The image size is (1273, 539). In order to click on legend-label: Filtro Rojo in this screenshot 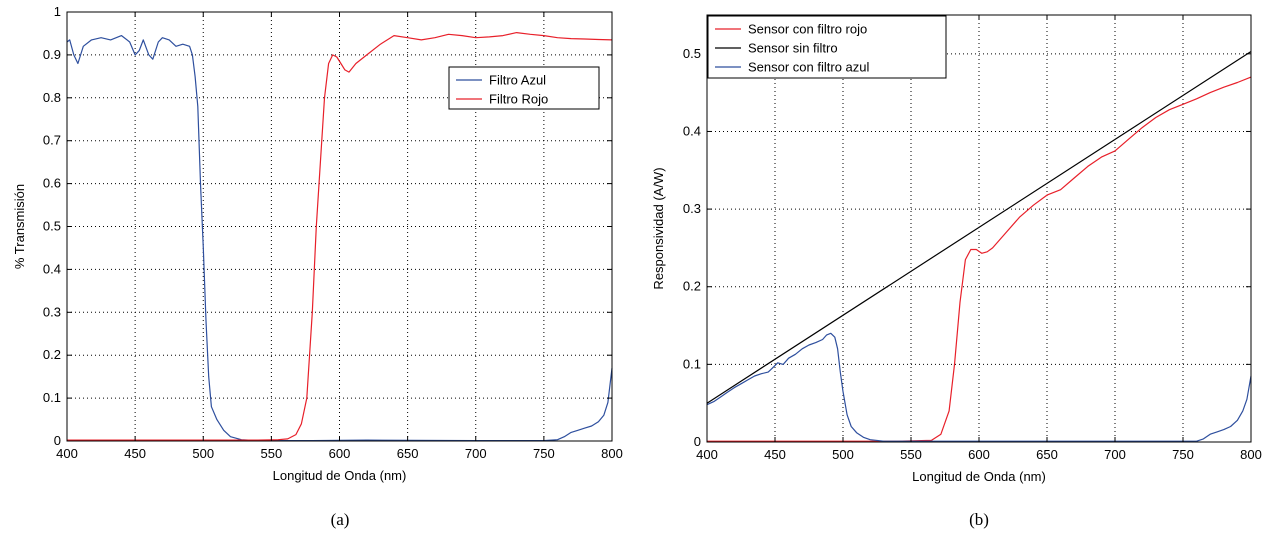, I will do `click(518, 99)`.